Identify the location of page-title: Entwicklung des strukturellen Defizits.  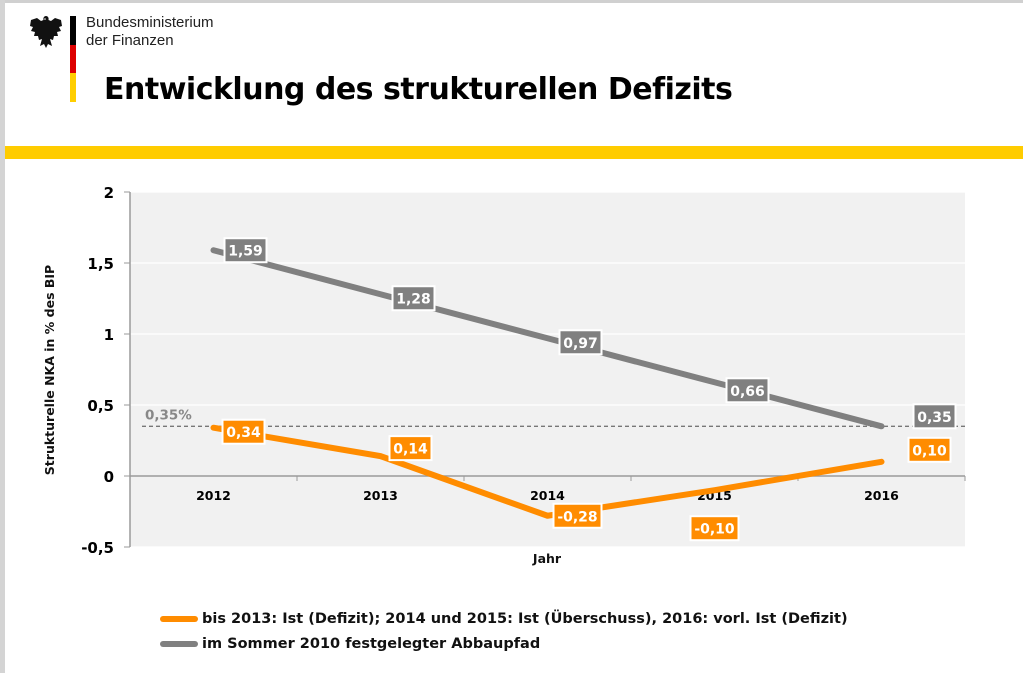
(418, 89).